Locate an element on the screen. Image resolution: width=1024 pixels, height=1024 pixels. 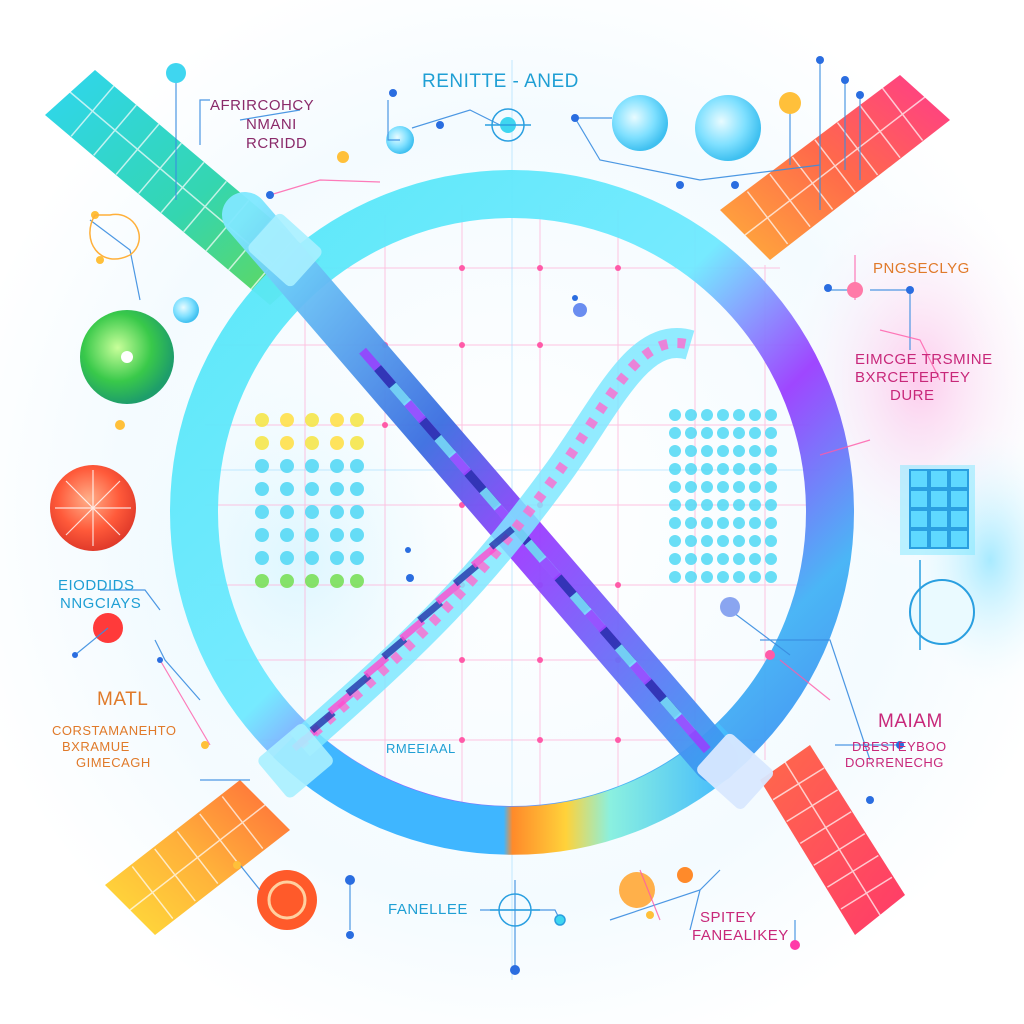
label-bottom-center: FANELLEE is located at coordinates (428, 909).